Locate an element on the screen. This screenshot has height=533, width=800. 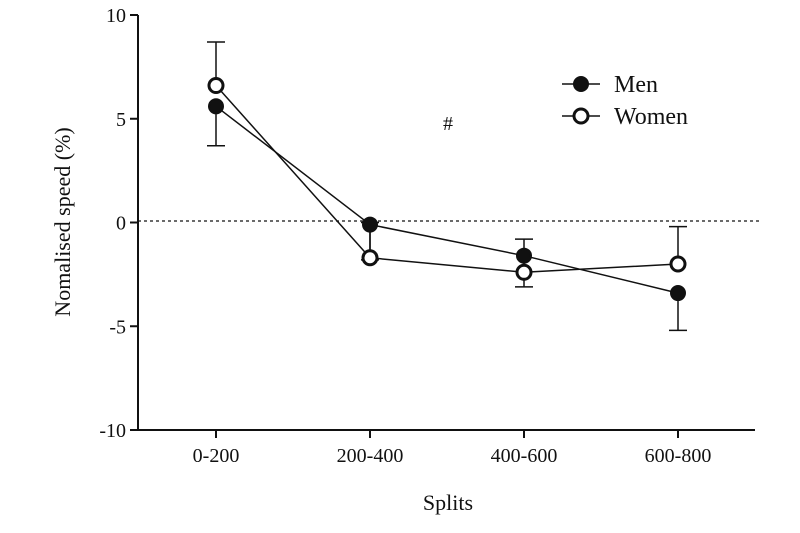
x-tick-label: 600-800 is located at coordinates (678, 456).